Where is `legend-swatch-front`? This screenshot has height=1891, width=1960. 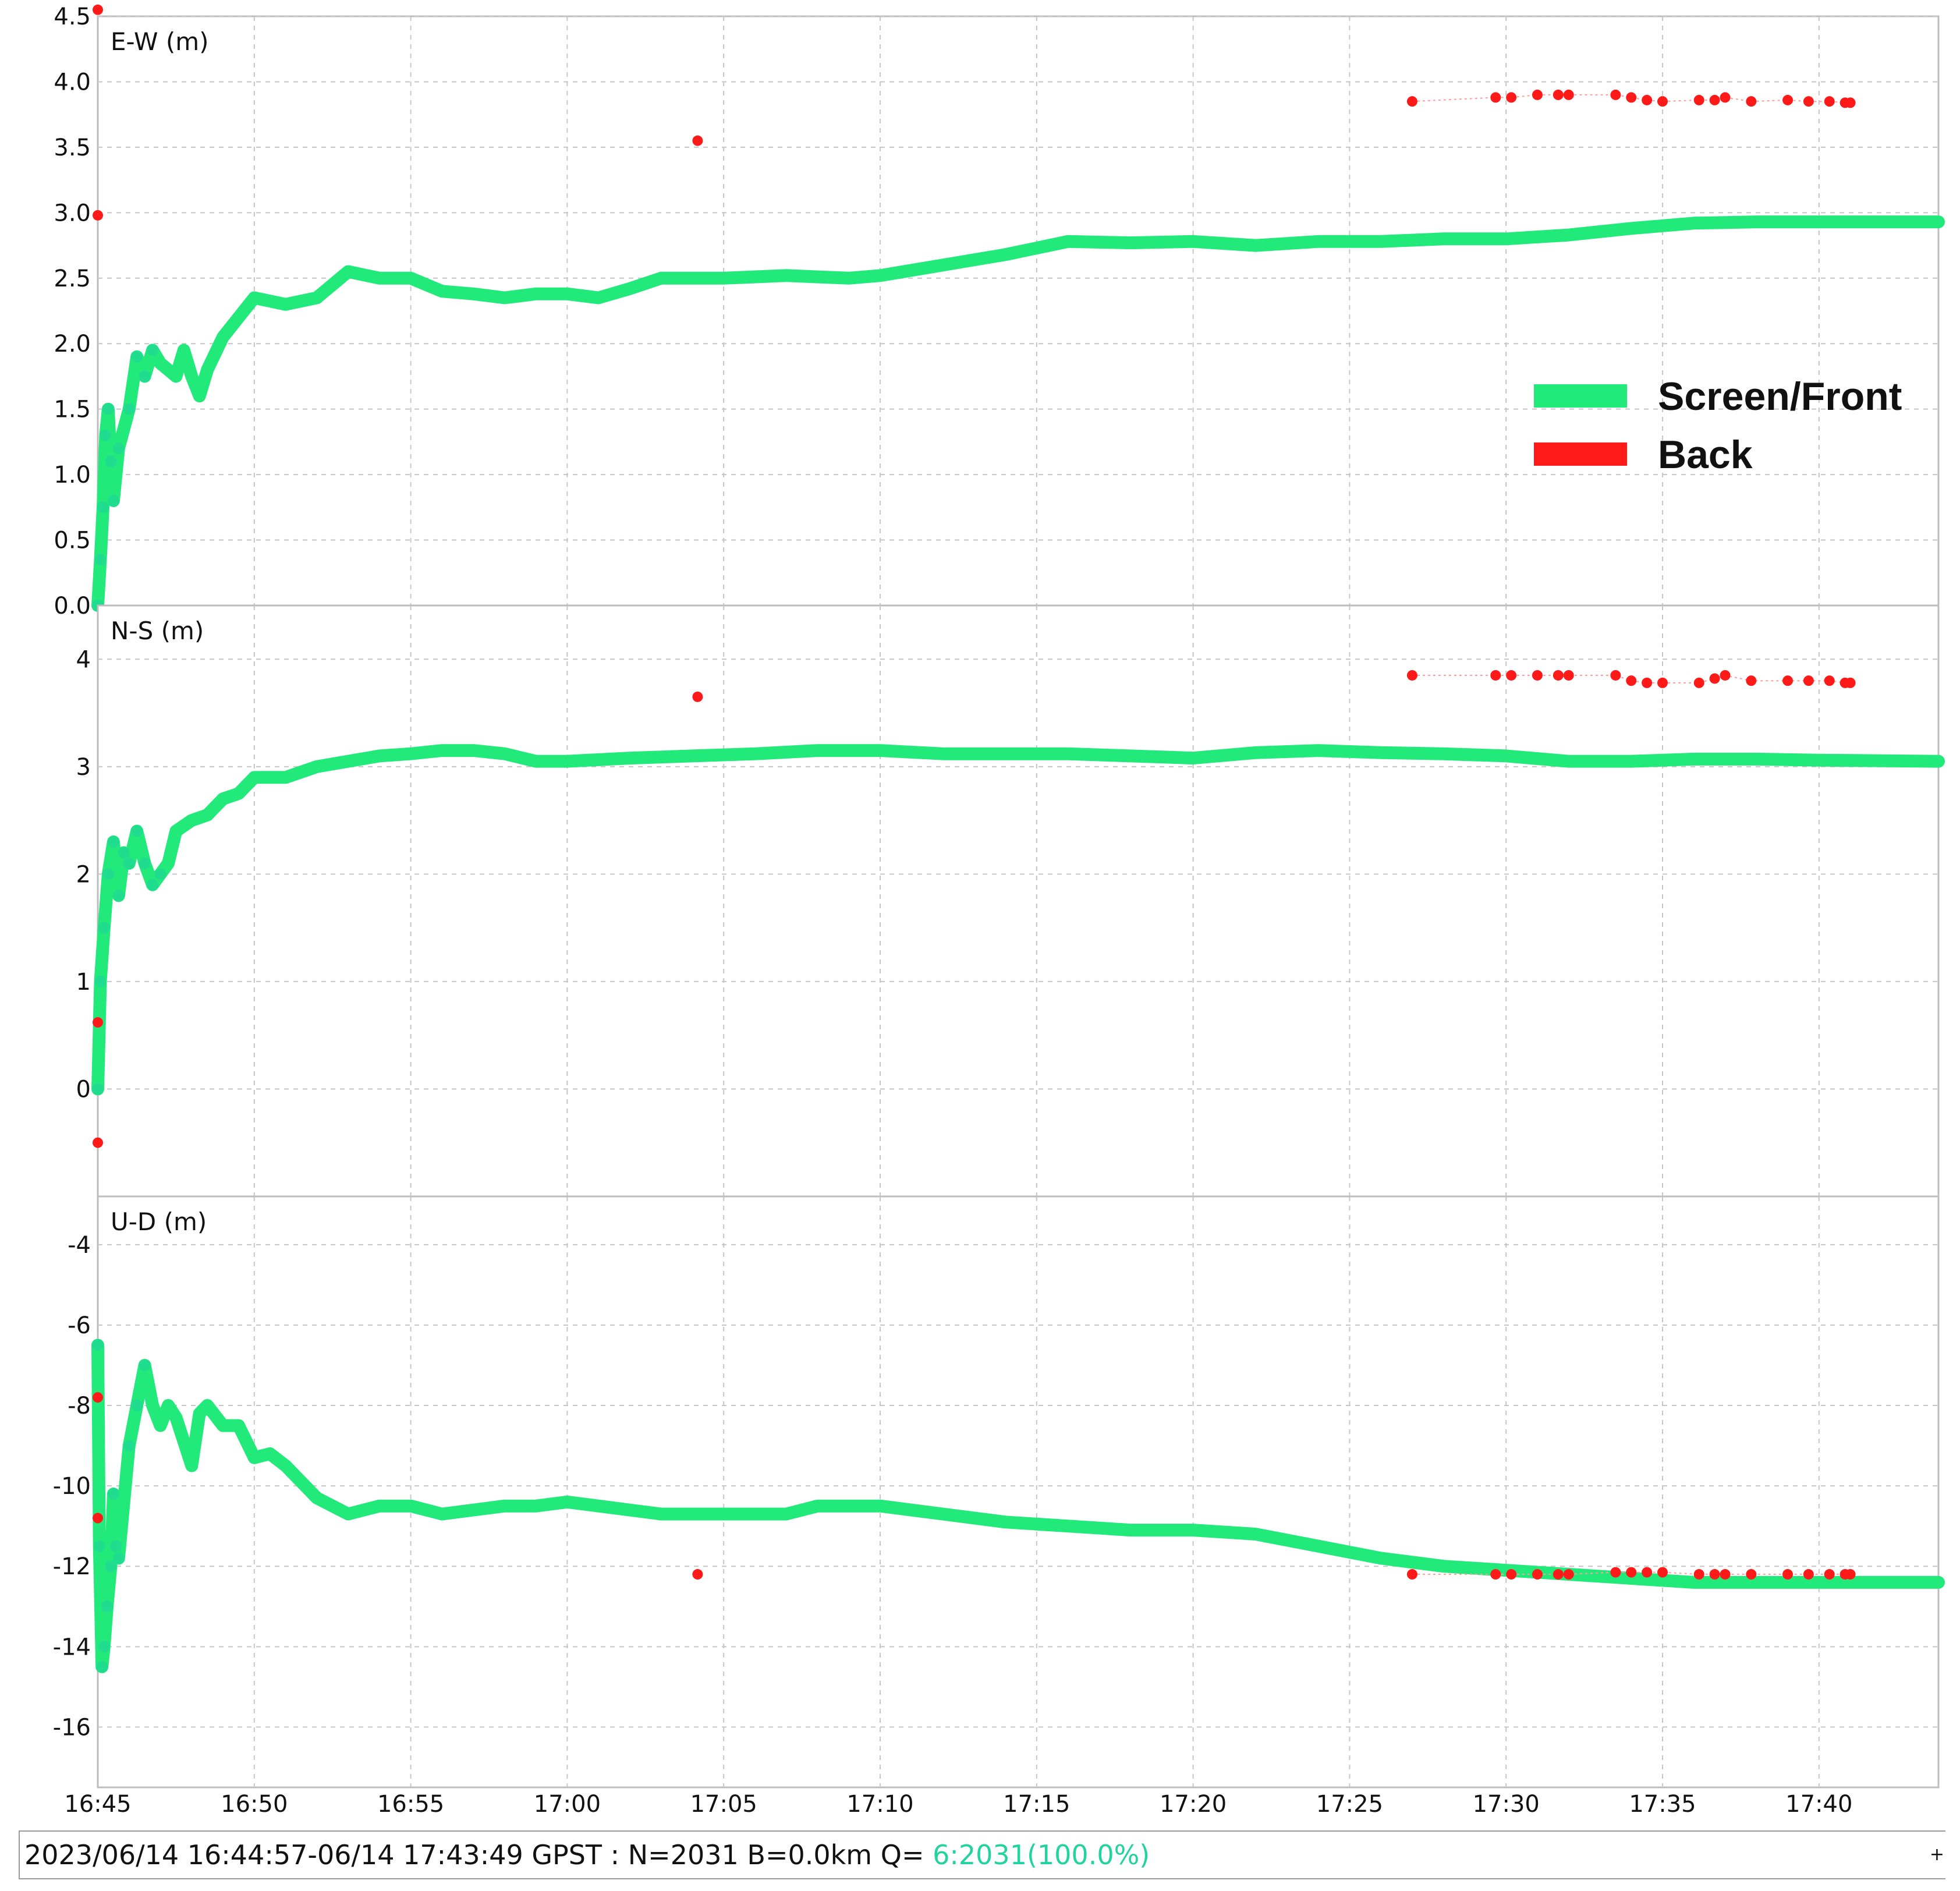
legend-swatch-front is located at coordinates (1580, 396).